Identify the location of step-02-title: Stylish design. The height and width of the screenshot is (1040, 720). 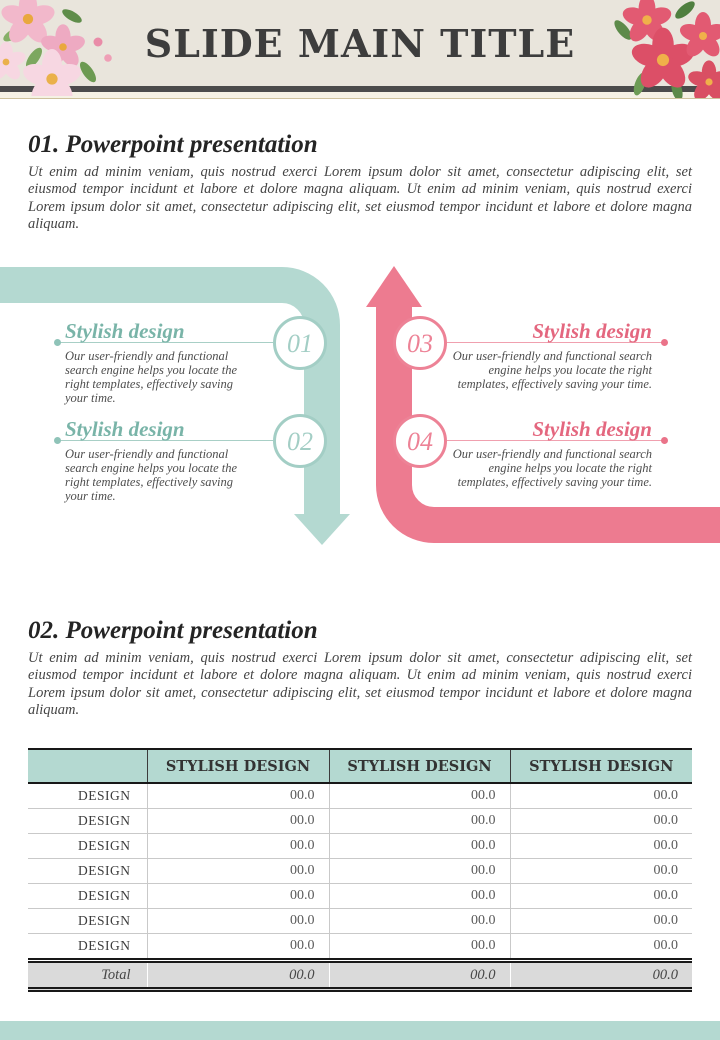
(125, 429).